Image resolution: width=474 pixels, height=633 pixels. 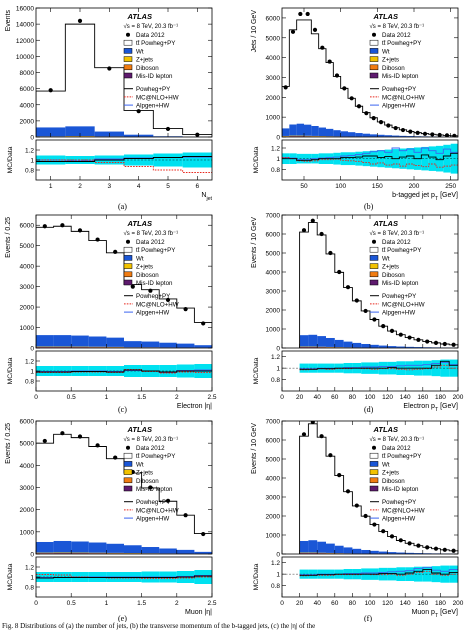 What do you see at coordinates (122, 206) in the screenshot?
I see `panel-tag: (a)` at bounding box center [122, 206].